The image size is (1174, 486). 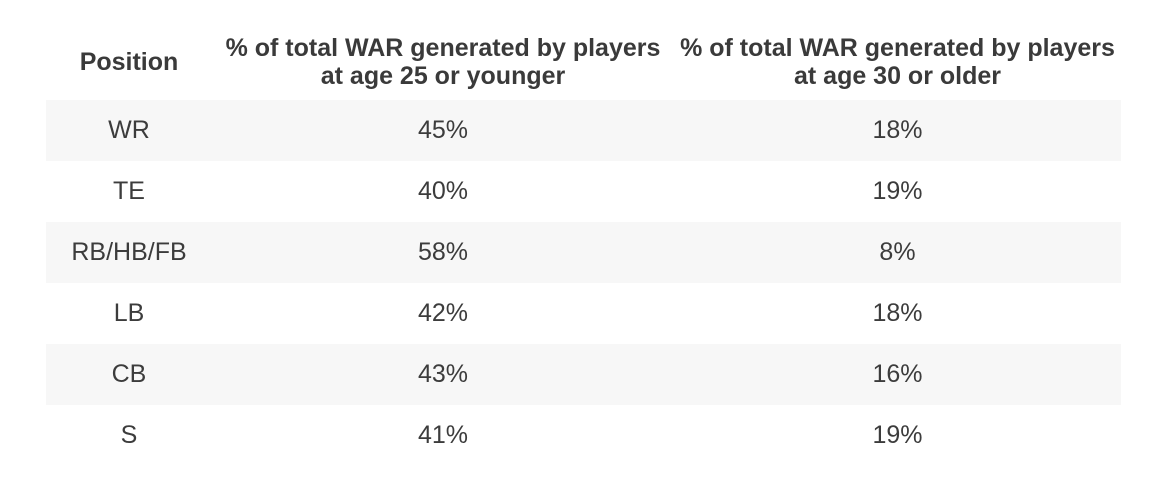 What do you see at coordinates (583, 313) in the screenshot?
I see `table-row: LB 42% 18%` at bounding box center [583, 313].